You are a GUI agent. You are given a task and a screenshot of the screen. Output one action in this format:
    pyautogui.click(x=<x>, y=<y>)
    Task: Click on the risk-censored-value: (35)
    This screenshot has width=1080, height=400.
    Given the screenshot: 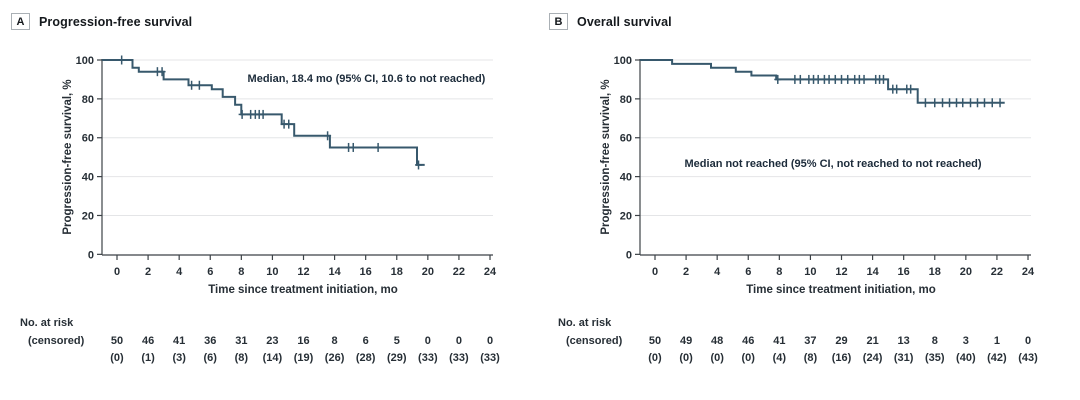 What is the action you would take?
    pyautogui.click(x=935, y=358)
    